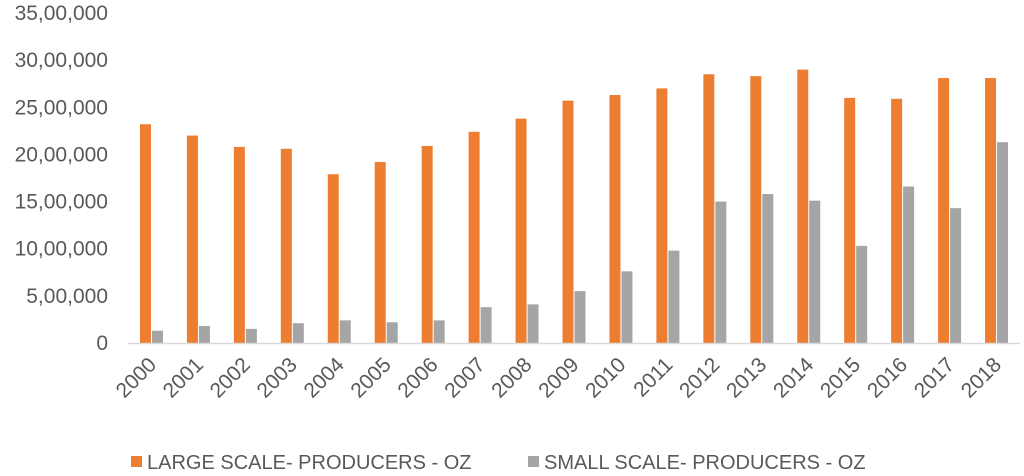  Describe the element at coordinates (61, 107) in the screenshot. I see `y-tick-label: 25,00,000` at that location.